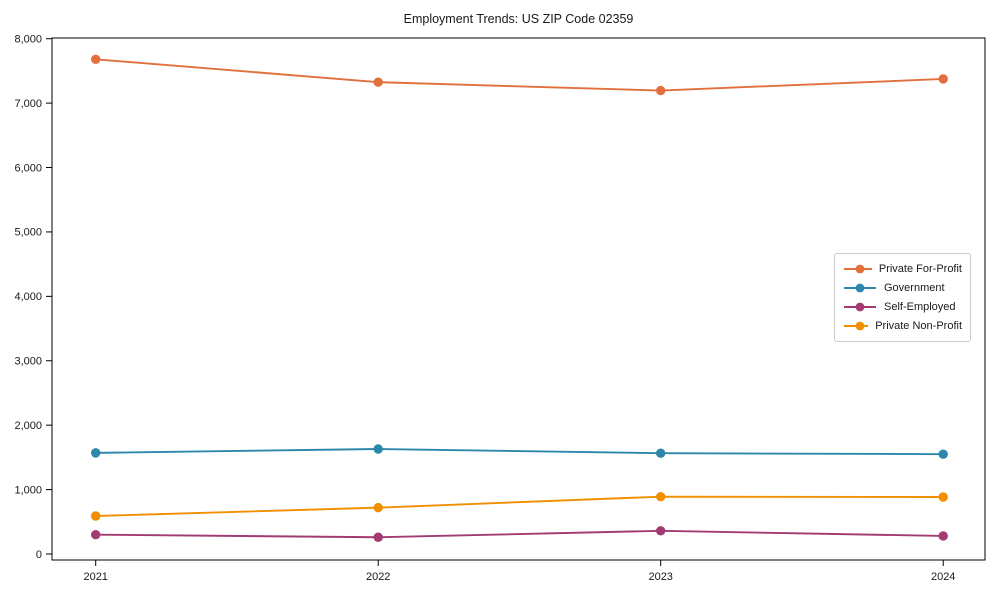  Describe the element at coordinates (518, 19) in the screenshot. I see `chart-title: Employment Trends: US ZIP Code 02359` at that location.